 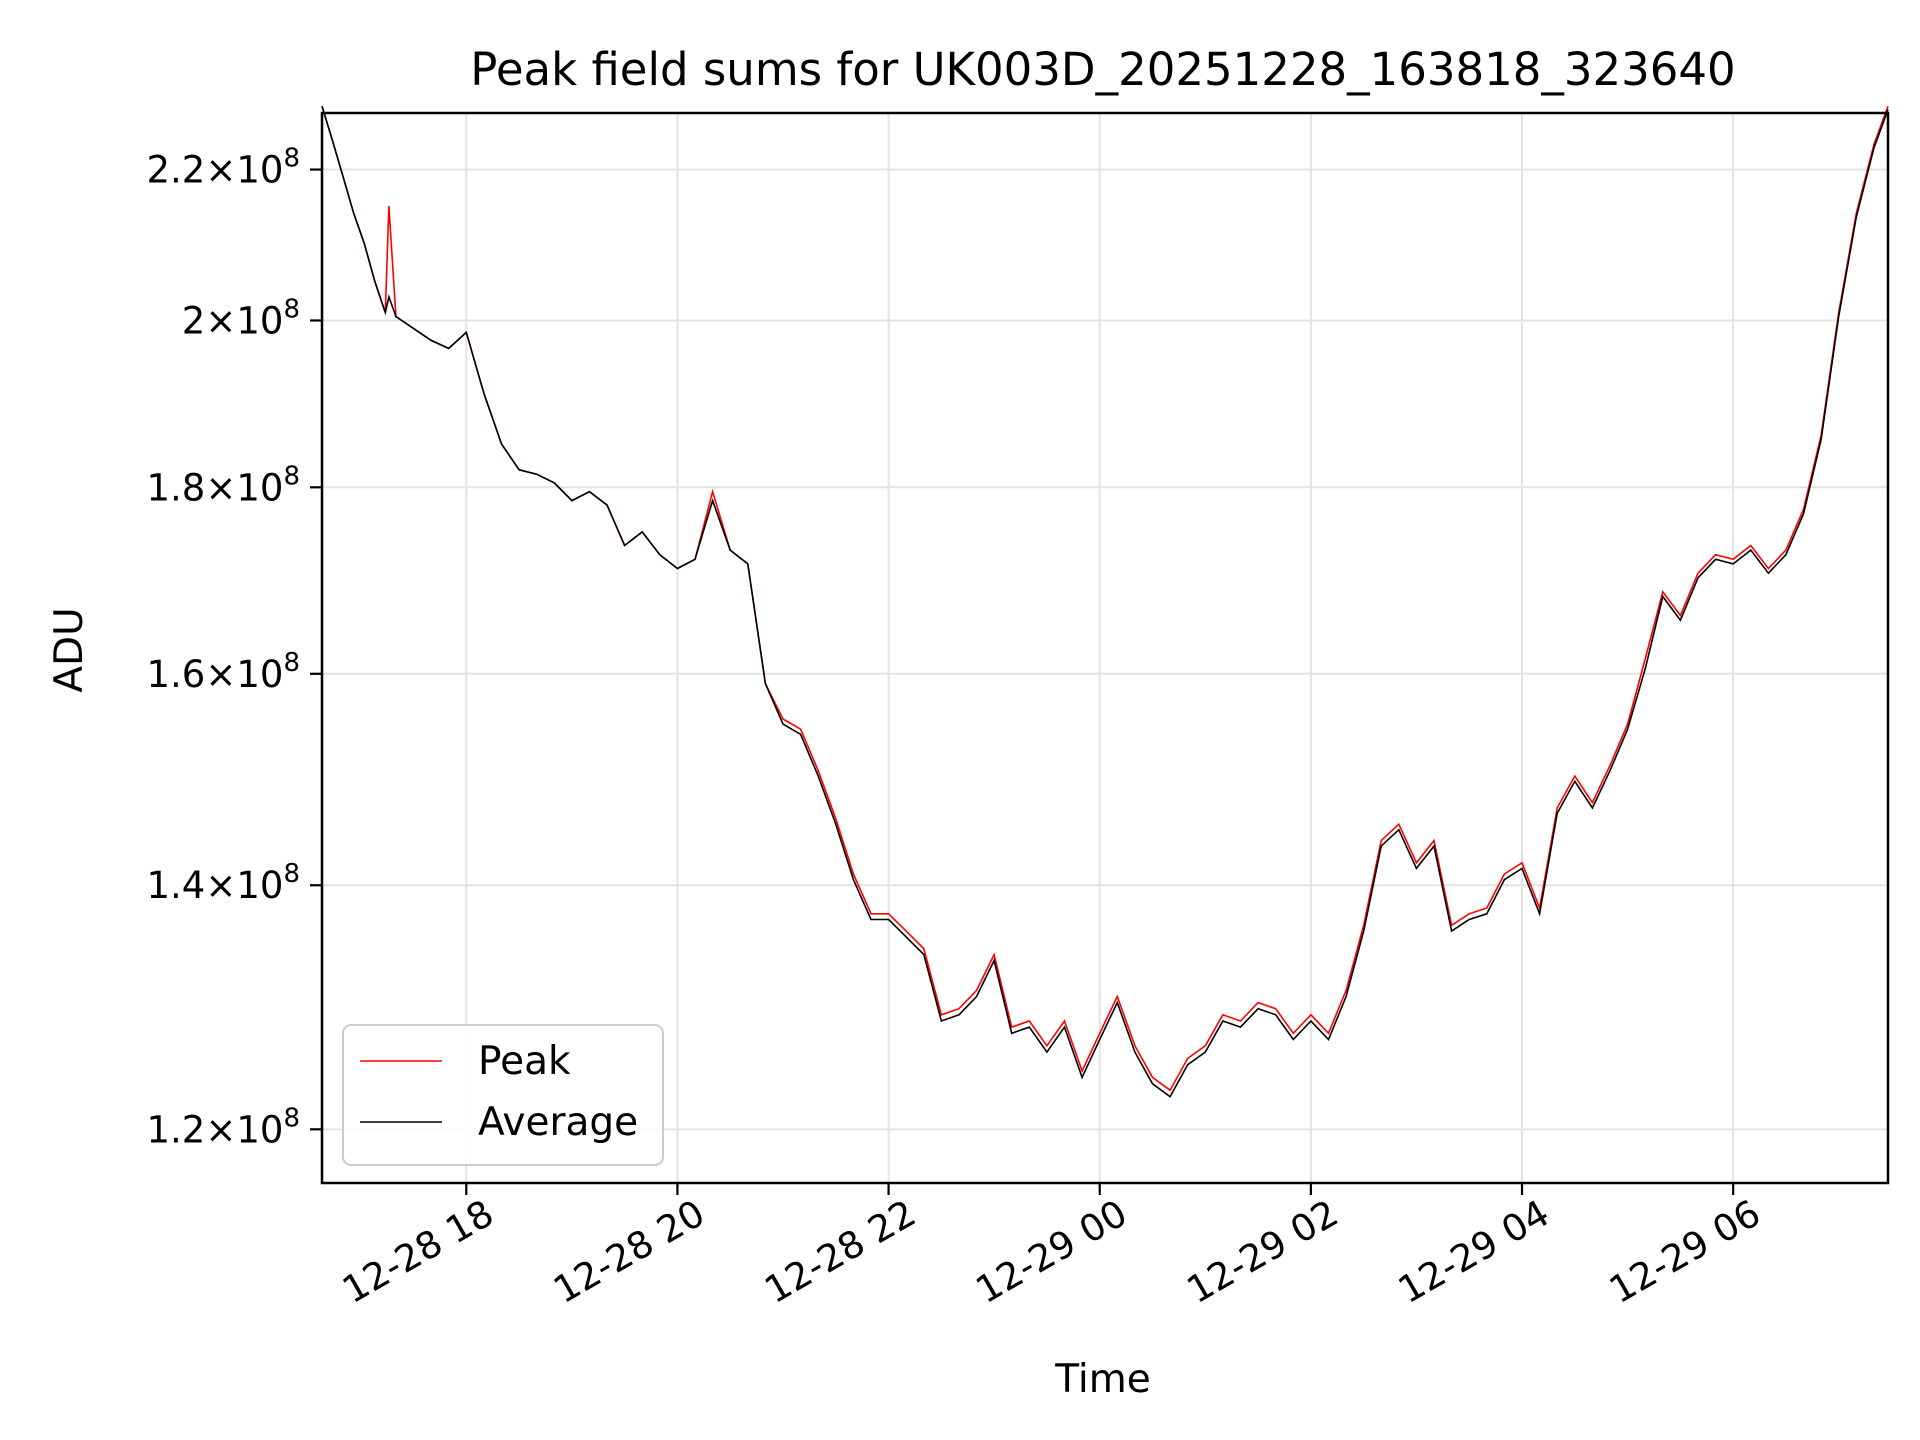 I want to click on y-tick-label: 2×10⁸, so click(x=241, y=318).